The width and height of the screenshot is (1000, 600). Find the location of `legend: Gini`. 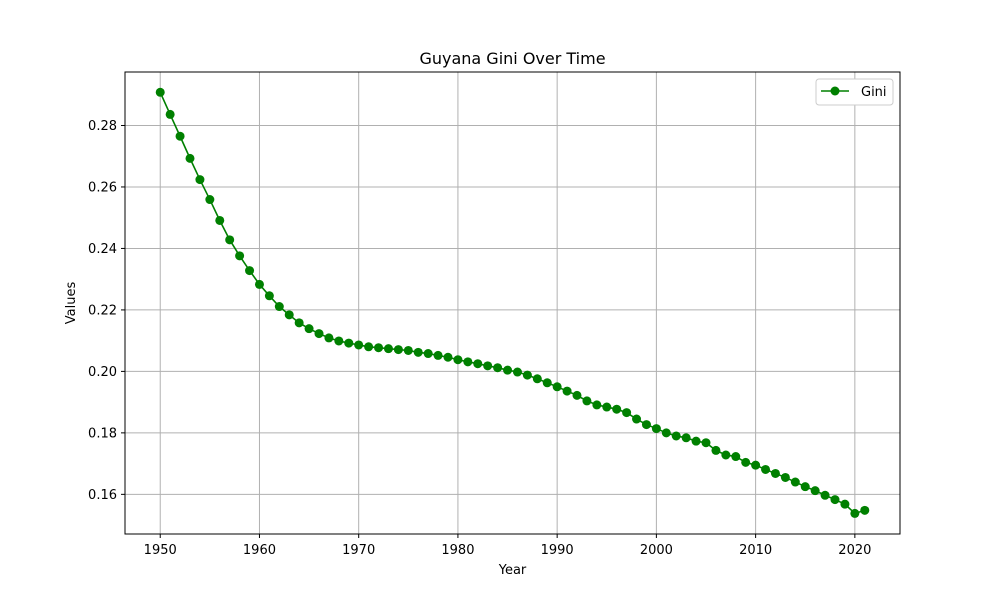

legend: Gini is located at coordinates (854, 92).